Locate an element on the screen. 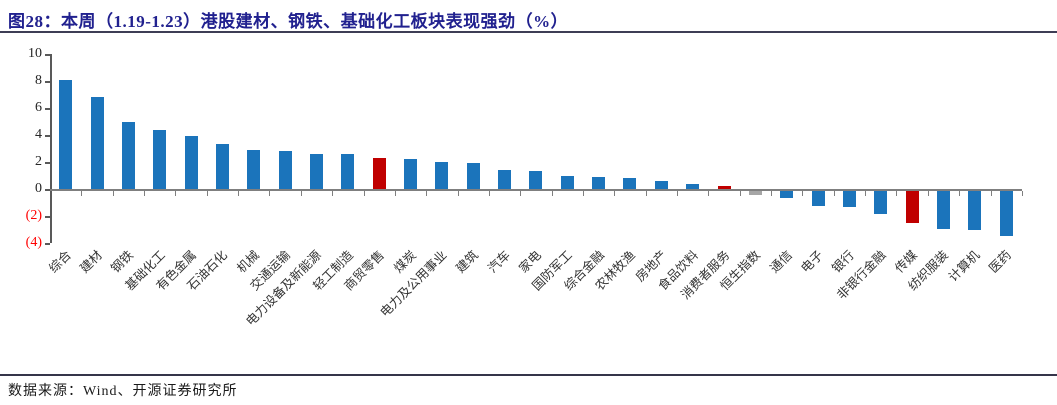 The image size is (1057, 405). category-label: 医药 is located at coordinates (1000, 262).